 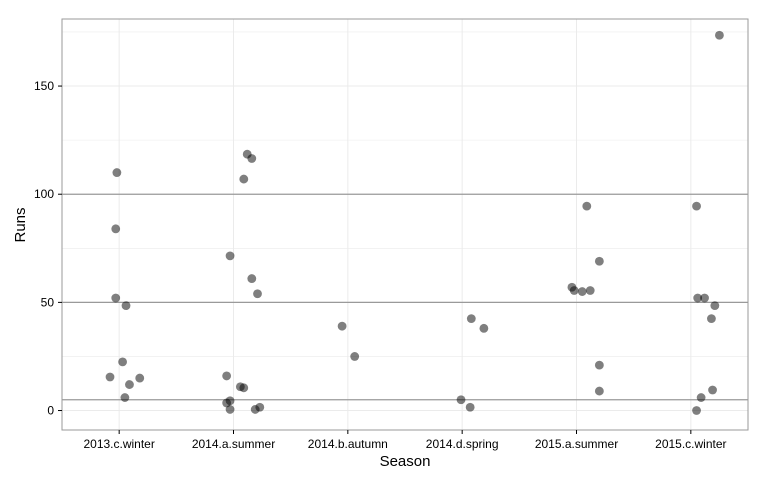 I want to click on x-tick-label: 2015.a.summer, so click(x=576, y=444).